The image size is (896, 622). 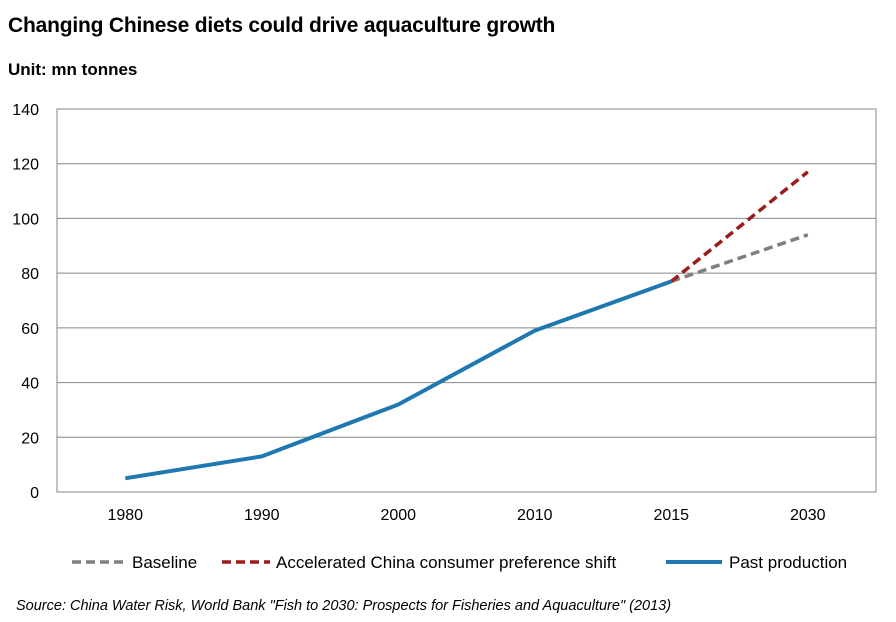 I want to click on x-axis: 1980 1990 2000 2010 2015 2030, so click(x=466, y=515).